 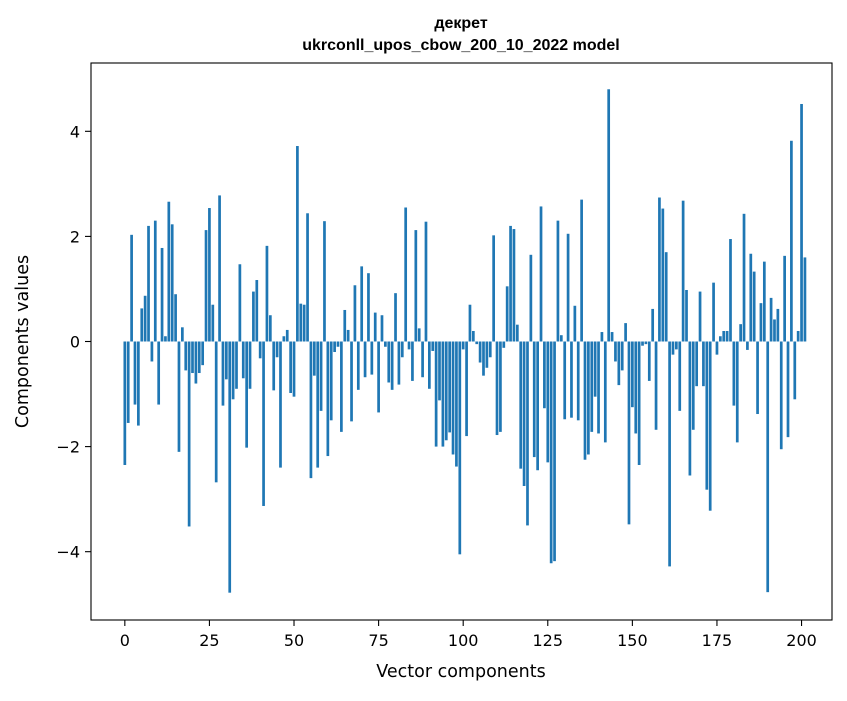 I want to click on x-tick-label-0: 0, so click(x=125, y=640).